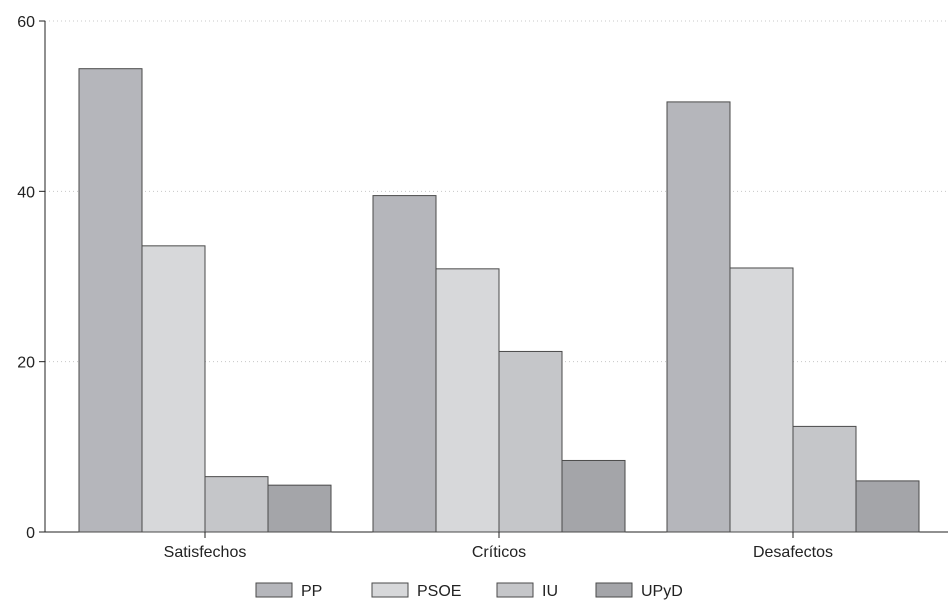 This screenshot has height=612, width=948. Describe the element at coordinates (515, 590) in the screenshot. I see `legend-swatch-iu` at that location.